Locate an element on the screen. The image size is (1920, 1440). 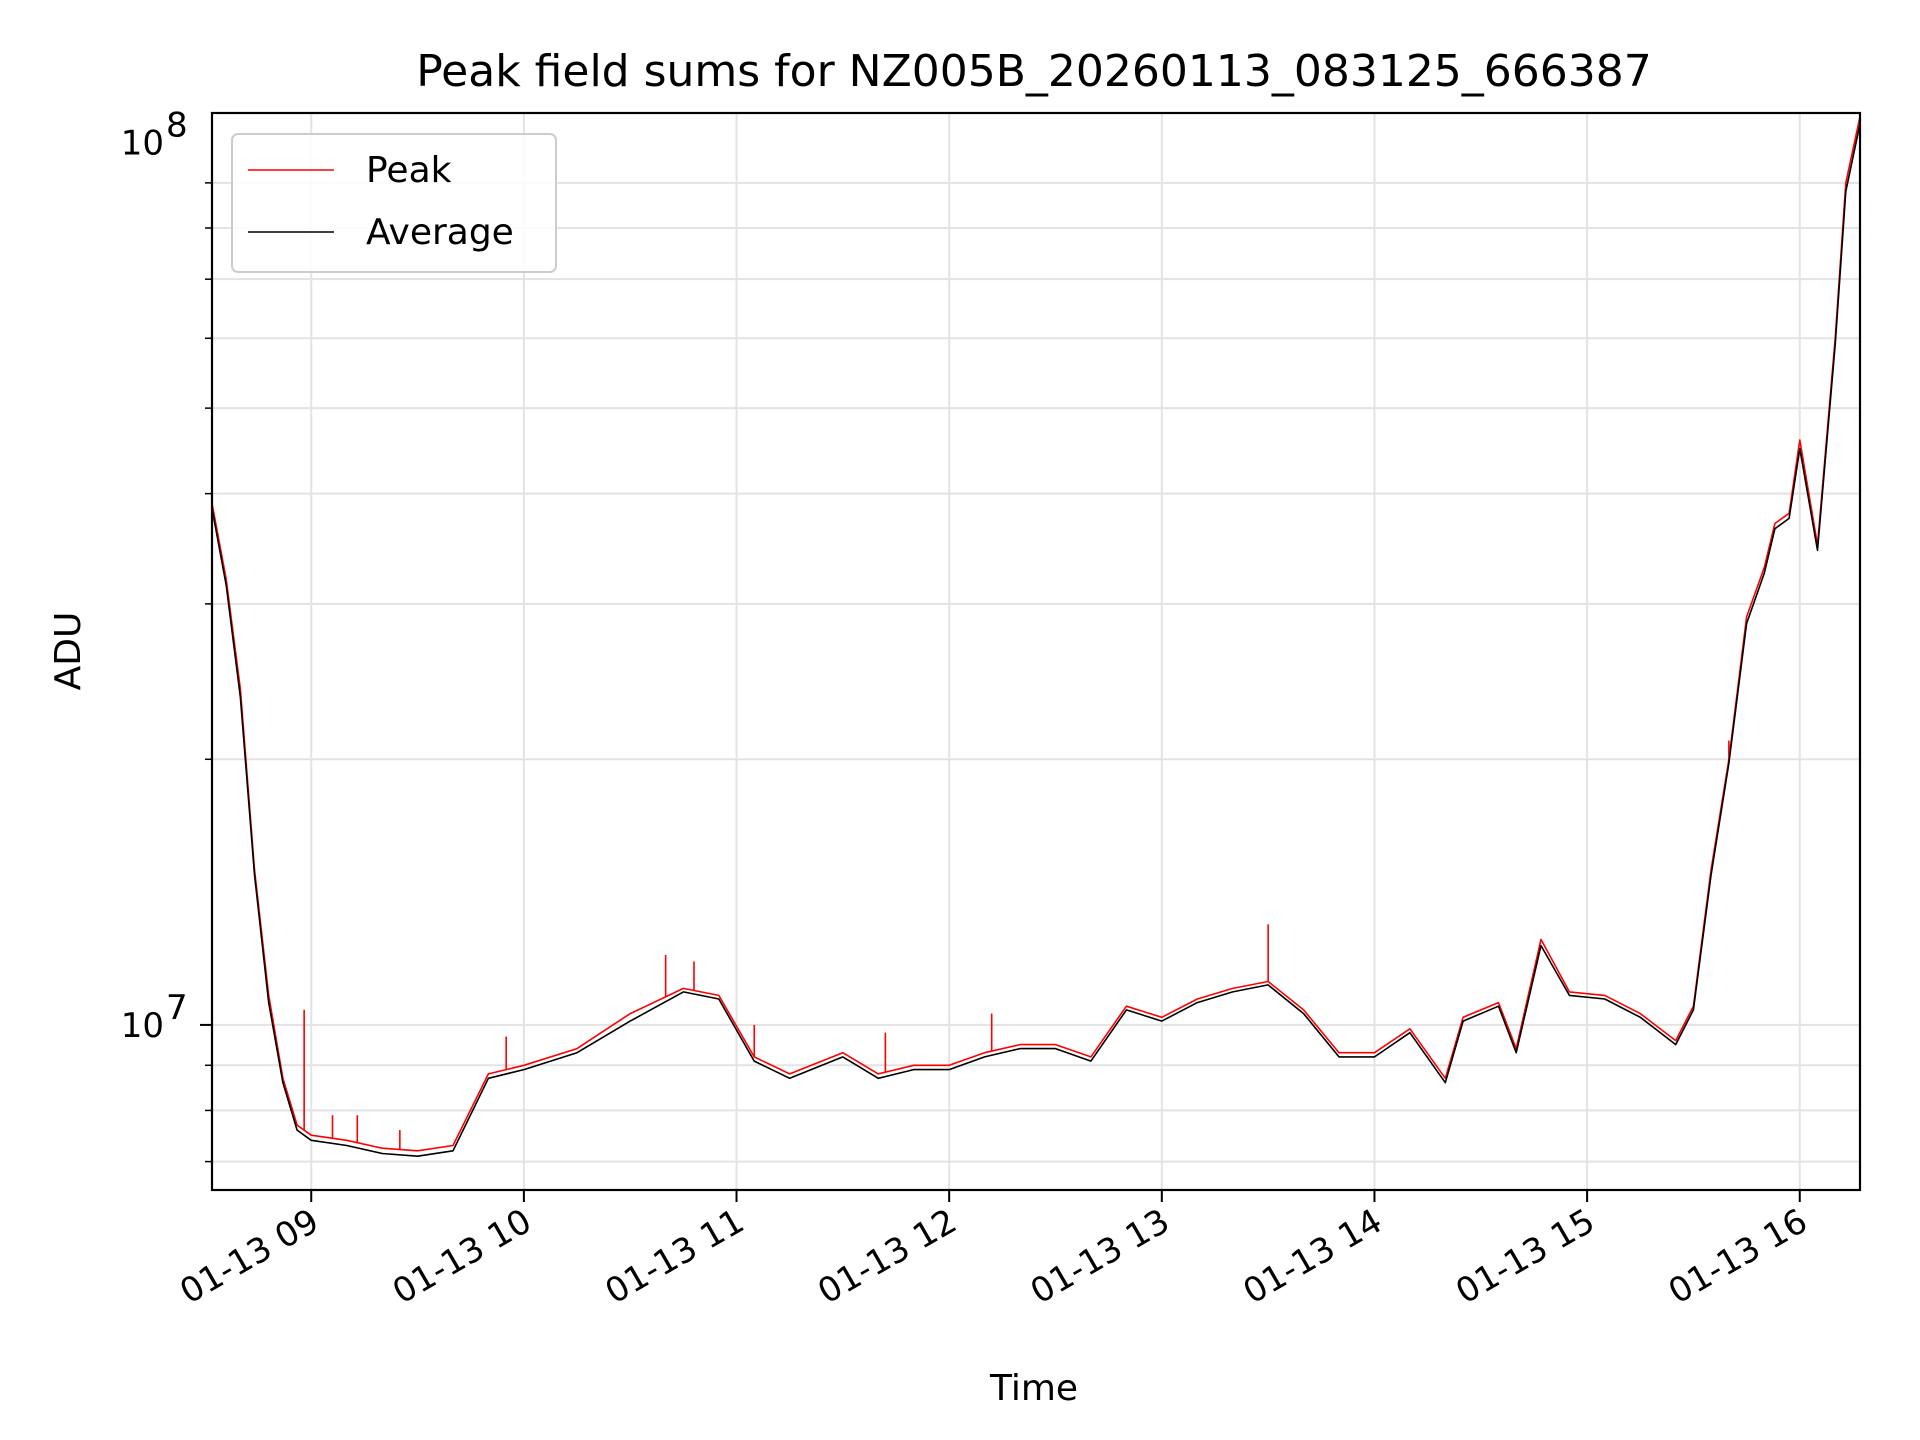
x-axis-title: Time is located at coordinates (1033, 1388).